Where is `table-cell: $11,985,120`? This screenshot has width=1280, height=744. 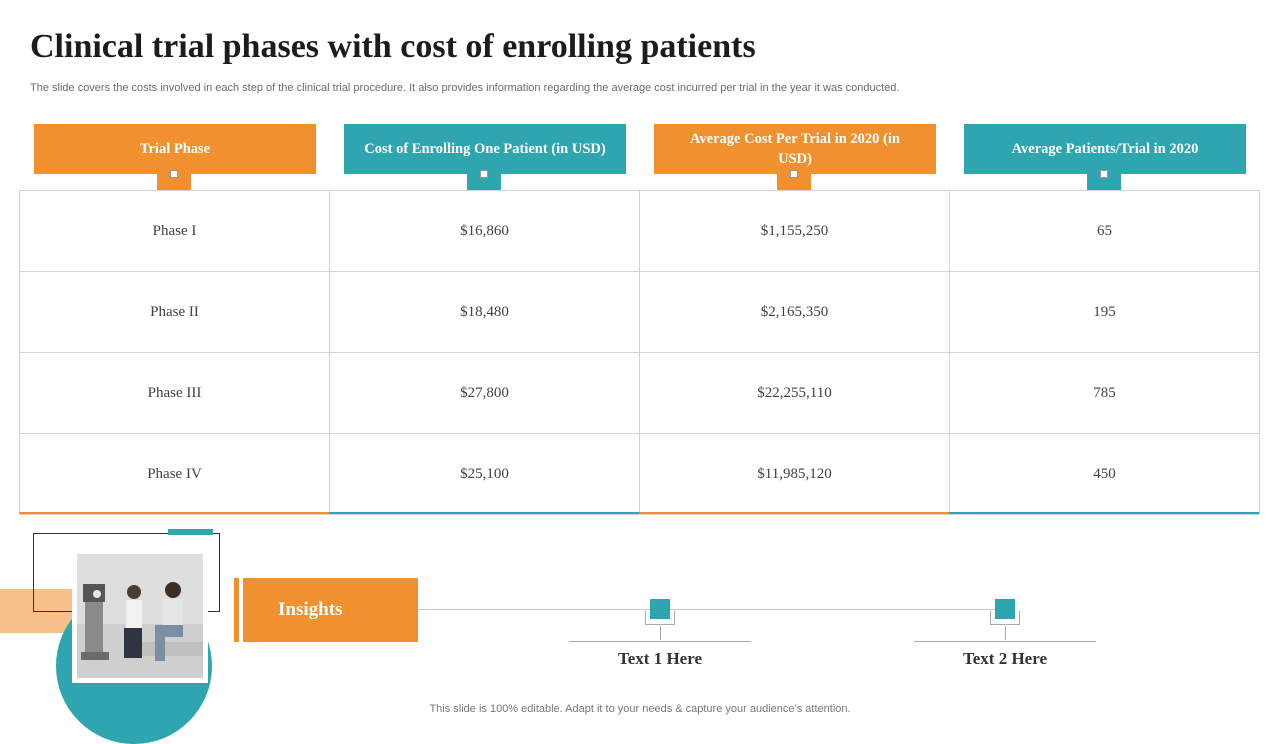
table-cell: $11,985,120 is located at coordinates (794, 474).